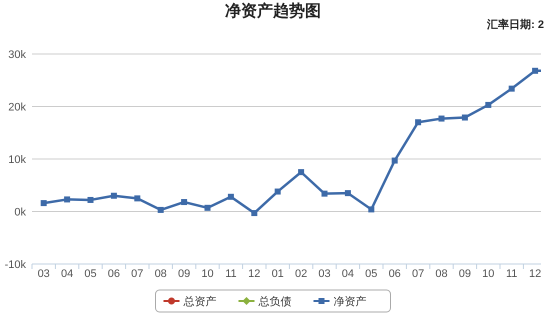 The height and width of the screenshot is (320, 546). What do you see at coordinates (17, 108) in the screenshot?
I see `y-tick-label: 20k` at bounding box center [17, 108].